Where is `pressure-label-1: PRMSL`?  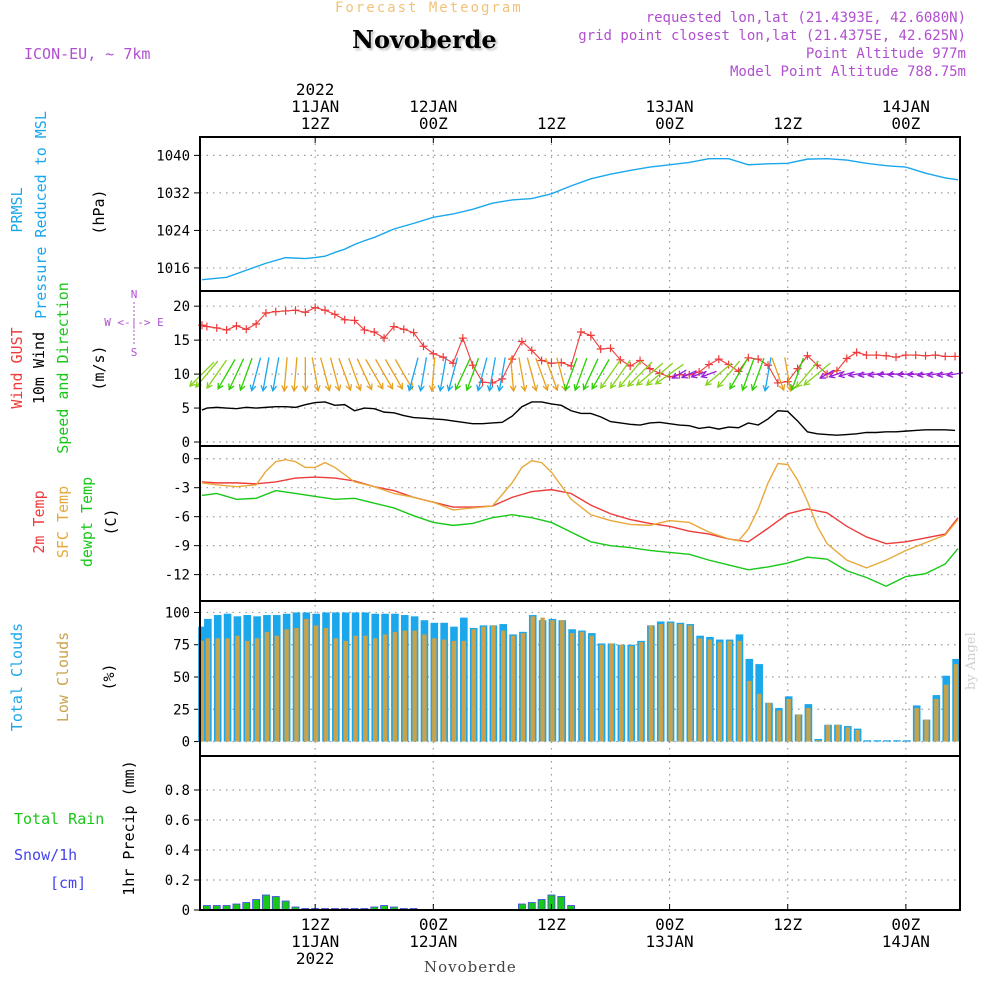 pressure-label-1: PRMSL is located at coordinates (17, 209).